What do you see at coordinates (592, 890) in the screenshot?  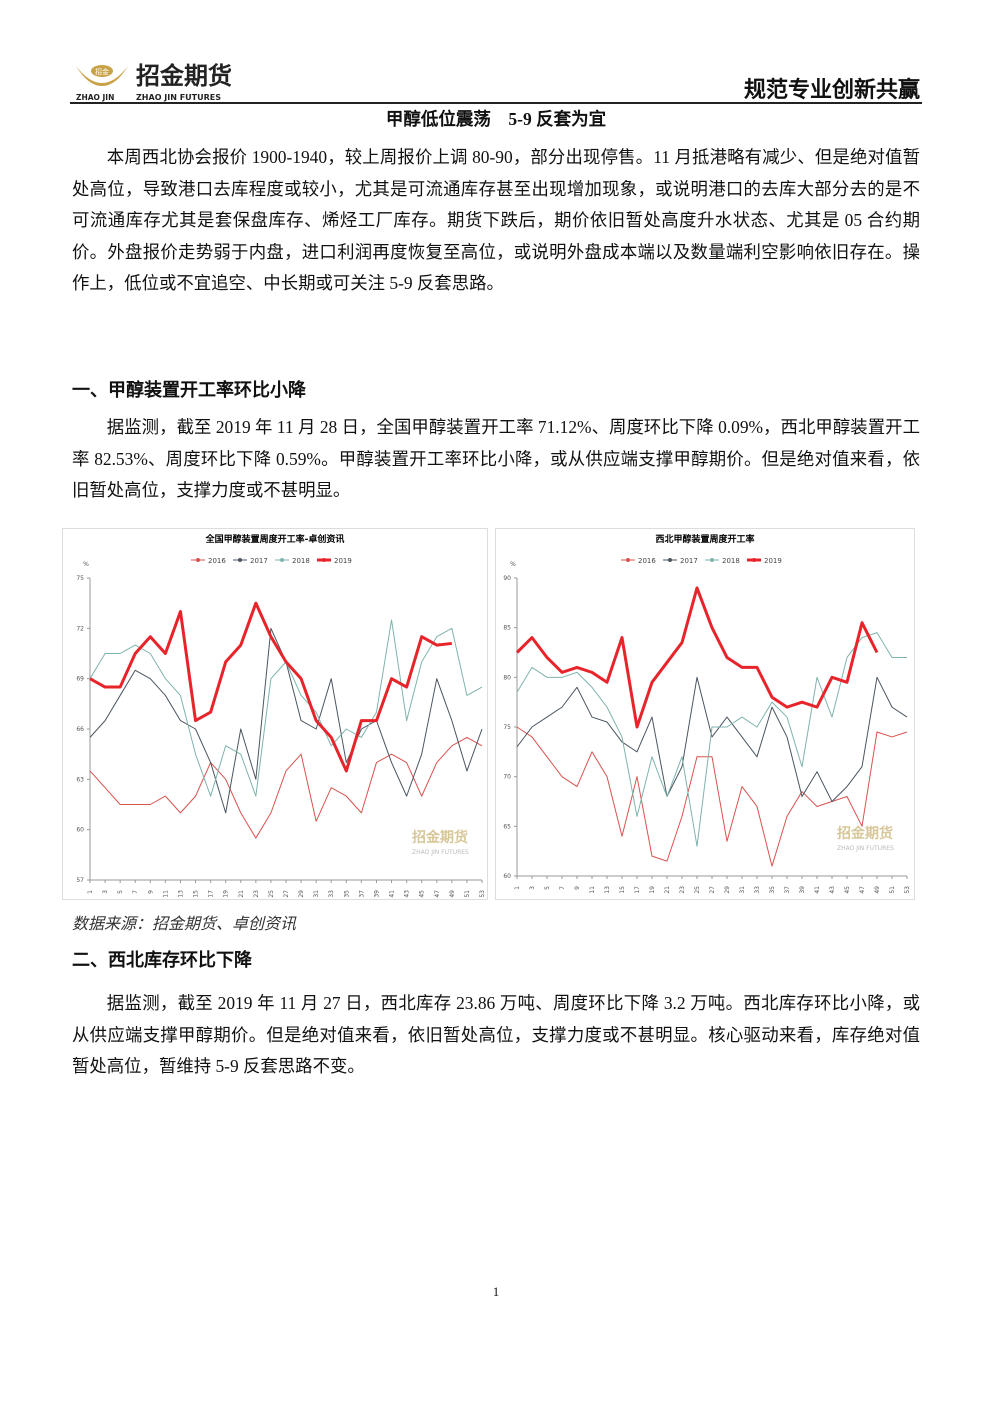 I see `x-tick-label: 11` at bounding box center [592, 890].